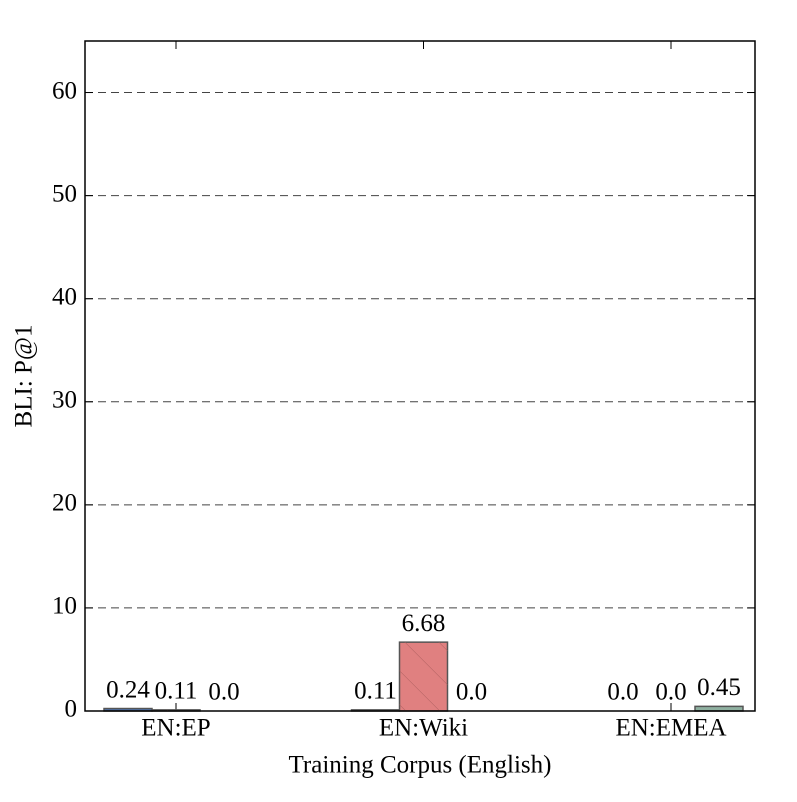 The image size is (797, 802). What do you see at coordinates (64, 503) in the screenshot?
I see `y-tick-label: 20` at bounding box center [64, 503].